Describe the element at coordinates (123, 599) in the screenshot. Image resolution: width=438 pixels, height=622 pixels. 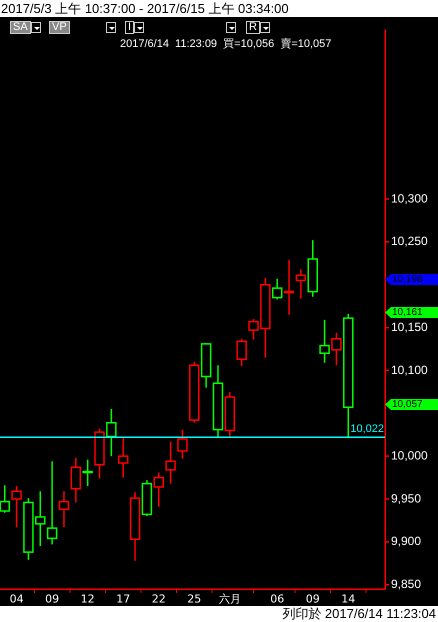
I see `x-tick-label: 17` at that location.